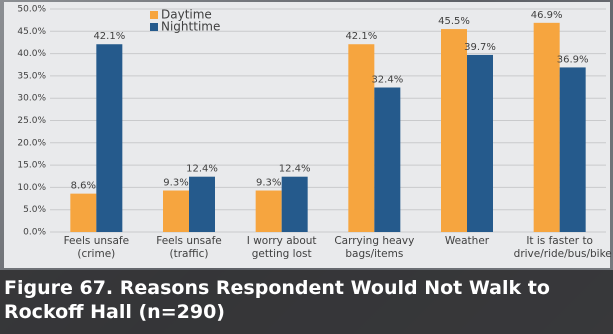  What do you see at coordinates (31, 99) in the screenshot?
I see `y-tick-label: 30.0%` at bounding box center [31, 99].